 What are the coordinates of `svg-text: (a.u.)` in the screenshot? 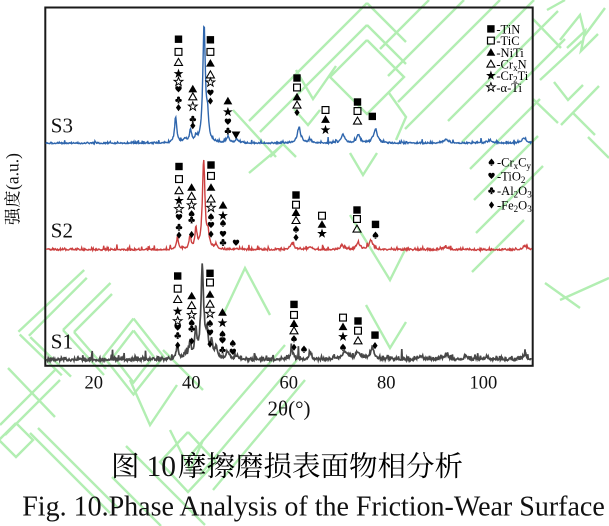 It's located at (13, 171).